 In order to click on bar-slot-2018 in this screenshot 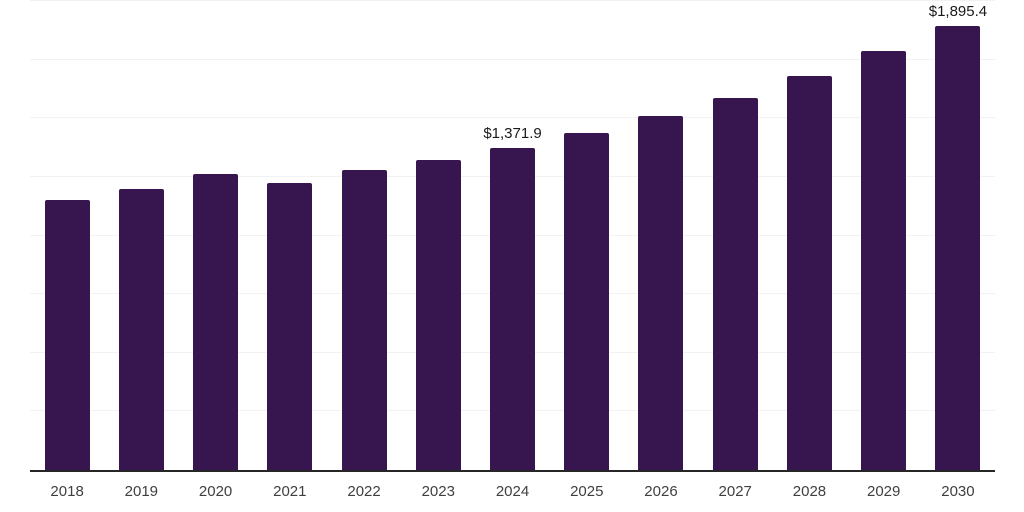, I will do `click(67, 235)`.